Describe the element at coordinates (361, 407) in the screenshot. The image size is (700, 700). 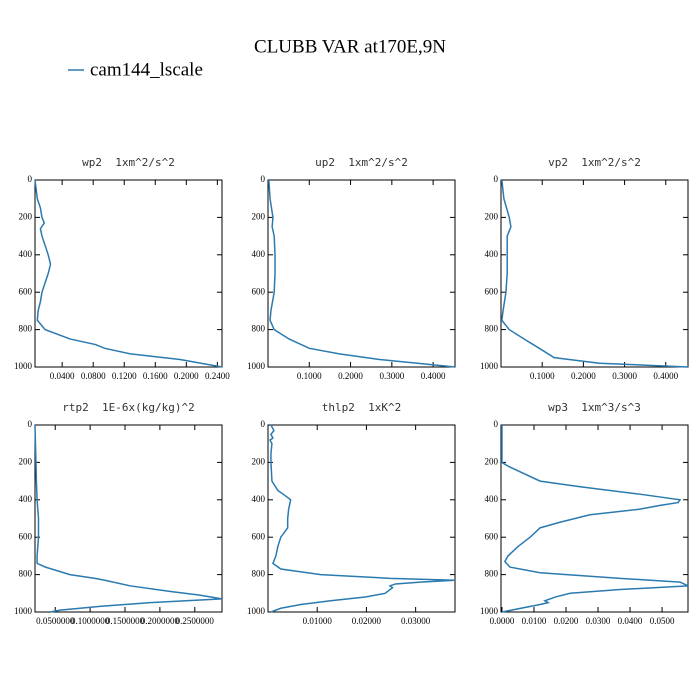
I see `panel-title: thlp2 1xK^2` at that location.